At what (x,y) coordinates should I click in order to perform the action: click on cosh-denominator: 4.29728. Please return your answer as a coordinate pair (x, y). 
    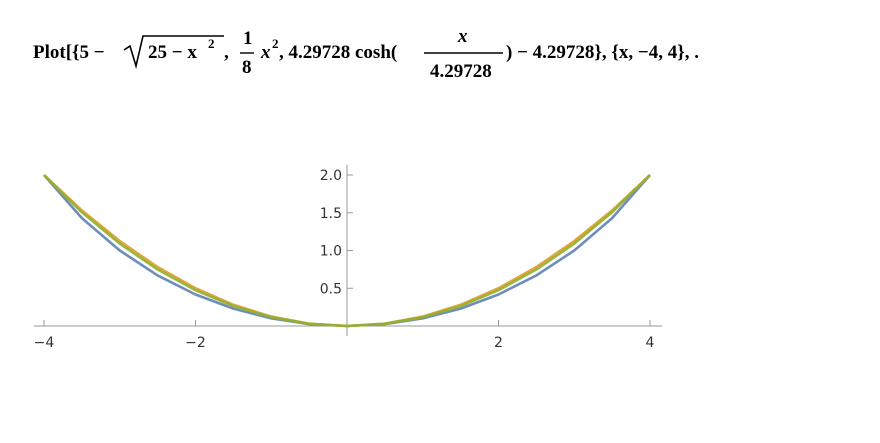
    Looking at the image, I should click on (461, 71).